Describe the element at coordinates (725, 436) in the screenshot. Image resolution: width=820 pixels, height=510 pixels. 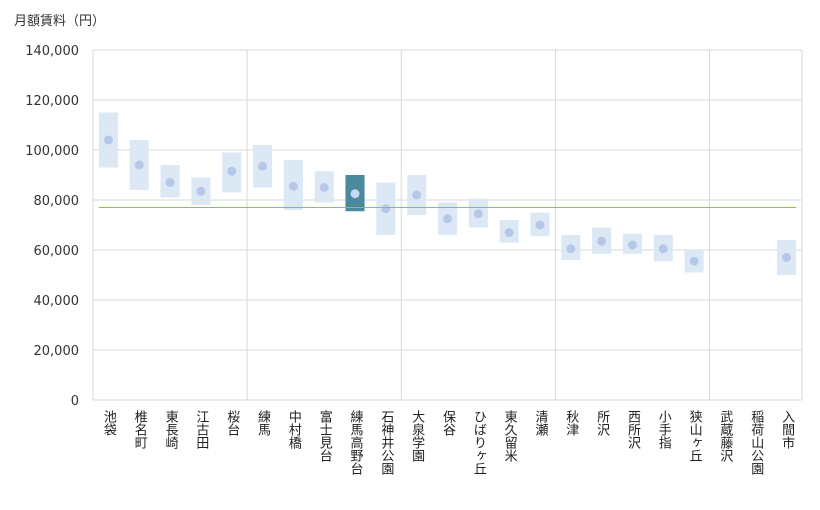
I see `x-tick-label: 武蔵藤沢` at that location.